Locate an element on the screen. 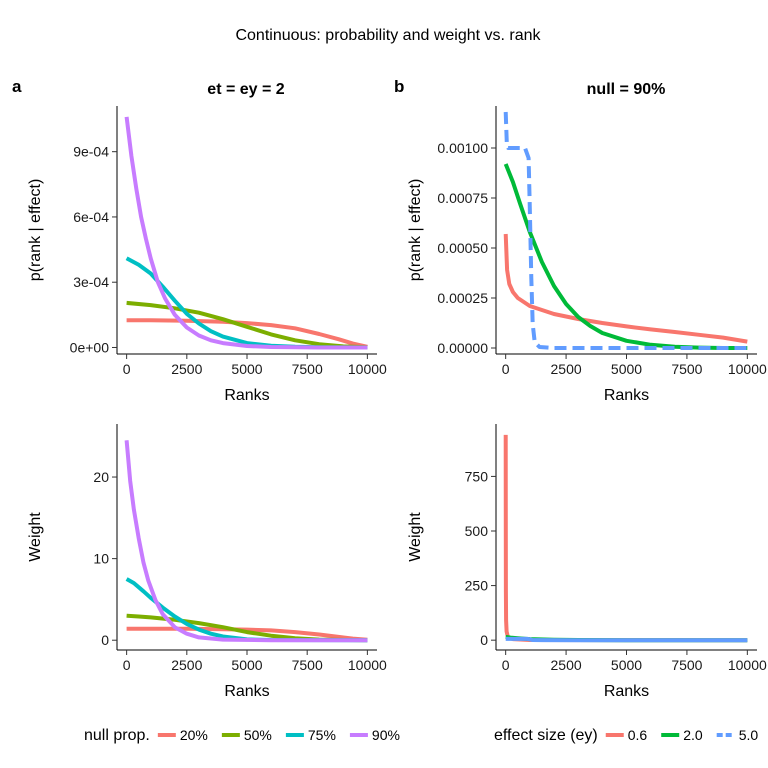 Image resolution: width=768 pixels, height=768 pixels. legend-0: null prop. 20% 50% 75% 90% is located at coordinates (242, 735).